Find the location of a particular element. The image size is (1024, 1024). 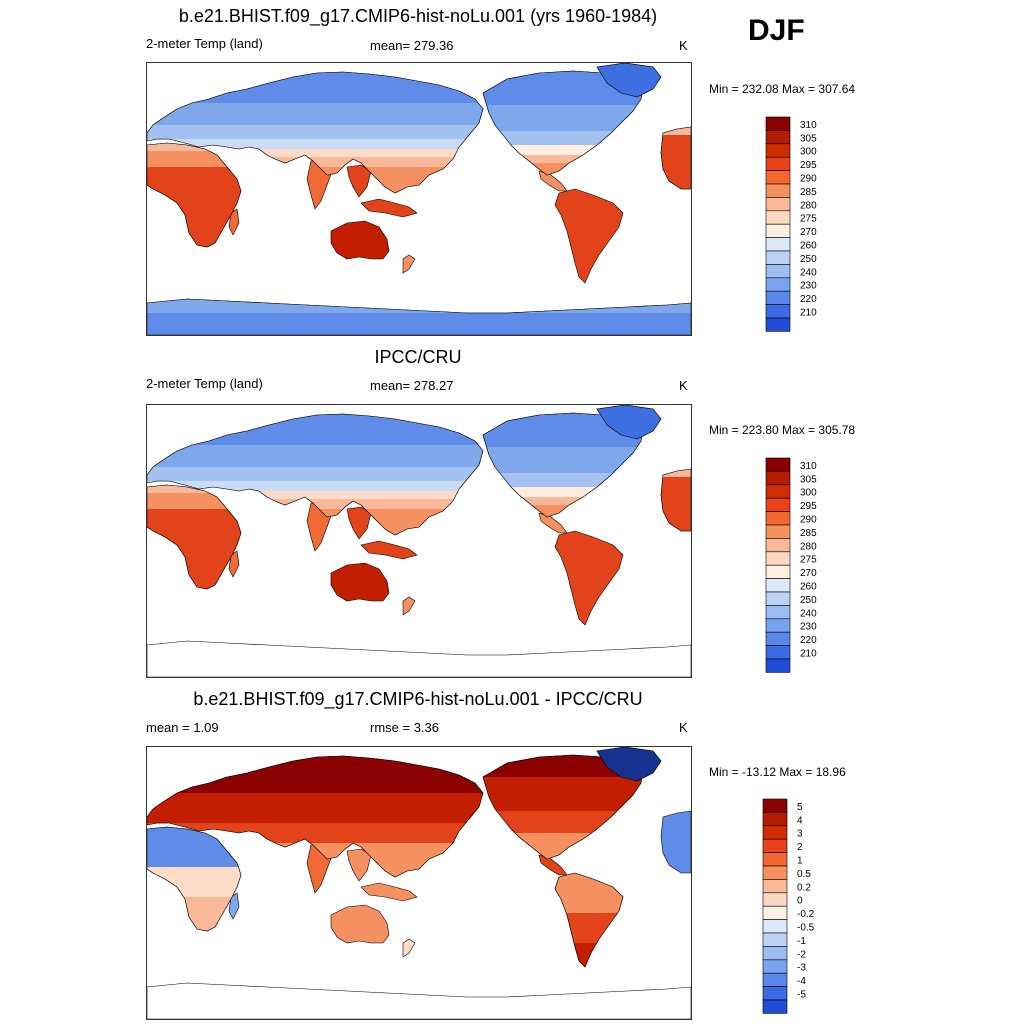

panel1-colorbar-tick-label: 220 is located at coordinates (808, 299).